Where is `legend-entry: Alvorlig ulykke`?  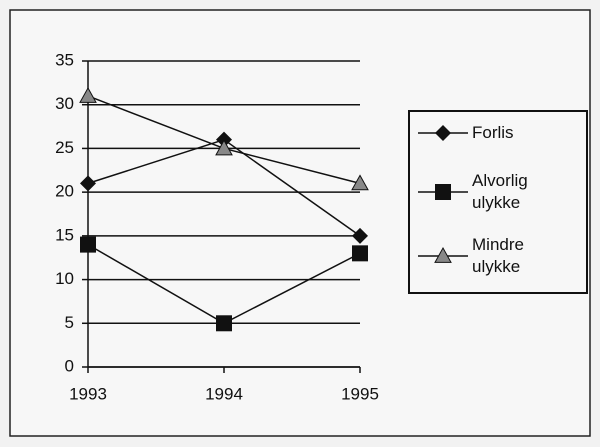 legend-entry: Alvorlig ulykke is located at coordinates (477, 192).